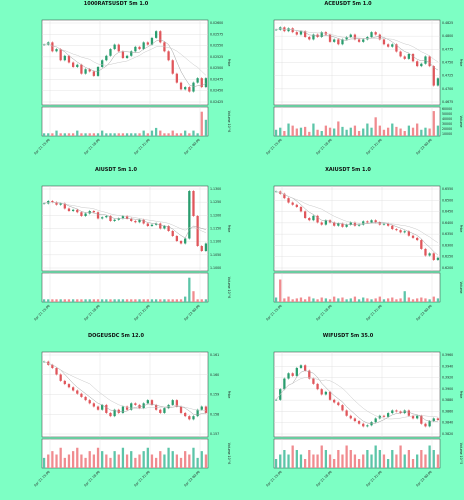 The width and height of the screenshot is (464, 500). What do you see at coordinates (116, 336) in the screenshot?
I see `chart-title-5: DOGEUSDC 5m 12.0` at bounding box center [116, 336].